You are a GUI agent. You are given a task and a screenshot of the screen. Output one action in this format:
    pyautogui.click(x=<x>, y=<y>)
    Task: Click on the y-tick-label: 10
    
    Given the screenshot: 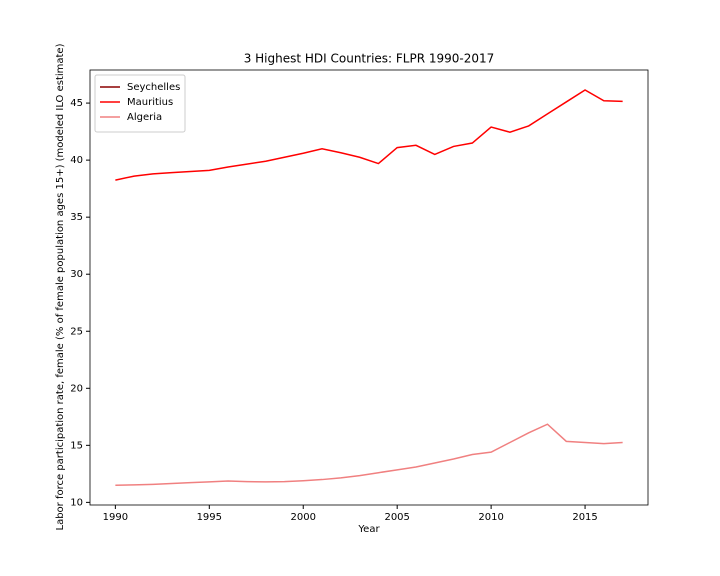 What is the action you would take?
    pyautogui.click(x=76, y=502)
    